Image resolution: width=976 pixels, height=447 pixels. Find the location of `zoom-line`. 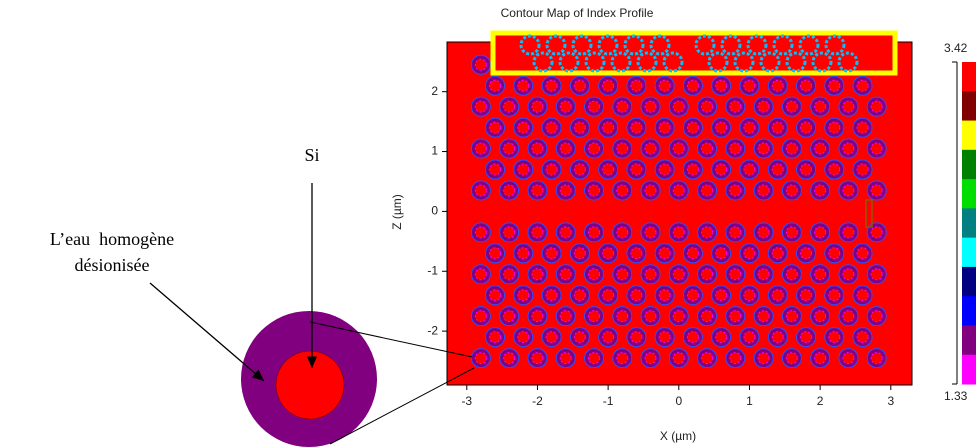

zoom-line is located at coordinates (391, 339).